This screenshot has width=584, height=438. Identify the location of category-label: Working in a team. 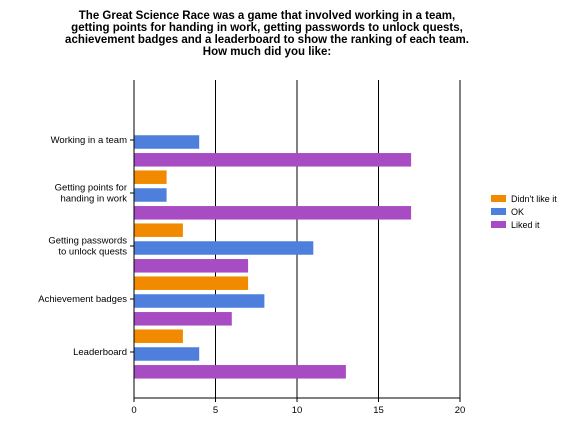
(89, 140).